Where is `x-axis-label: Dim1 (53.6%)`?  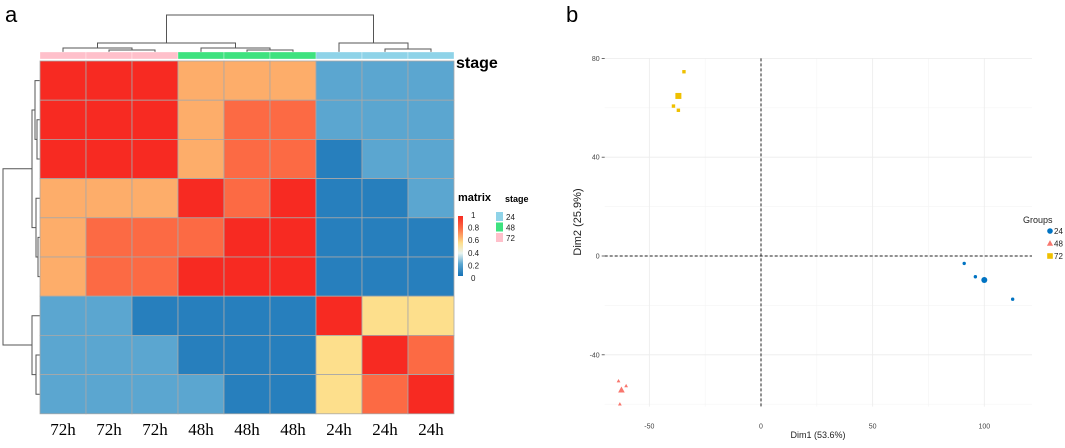 x-axis-label: Dim1 (53.6%) is located at coordinates (817, 435).